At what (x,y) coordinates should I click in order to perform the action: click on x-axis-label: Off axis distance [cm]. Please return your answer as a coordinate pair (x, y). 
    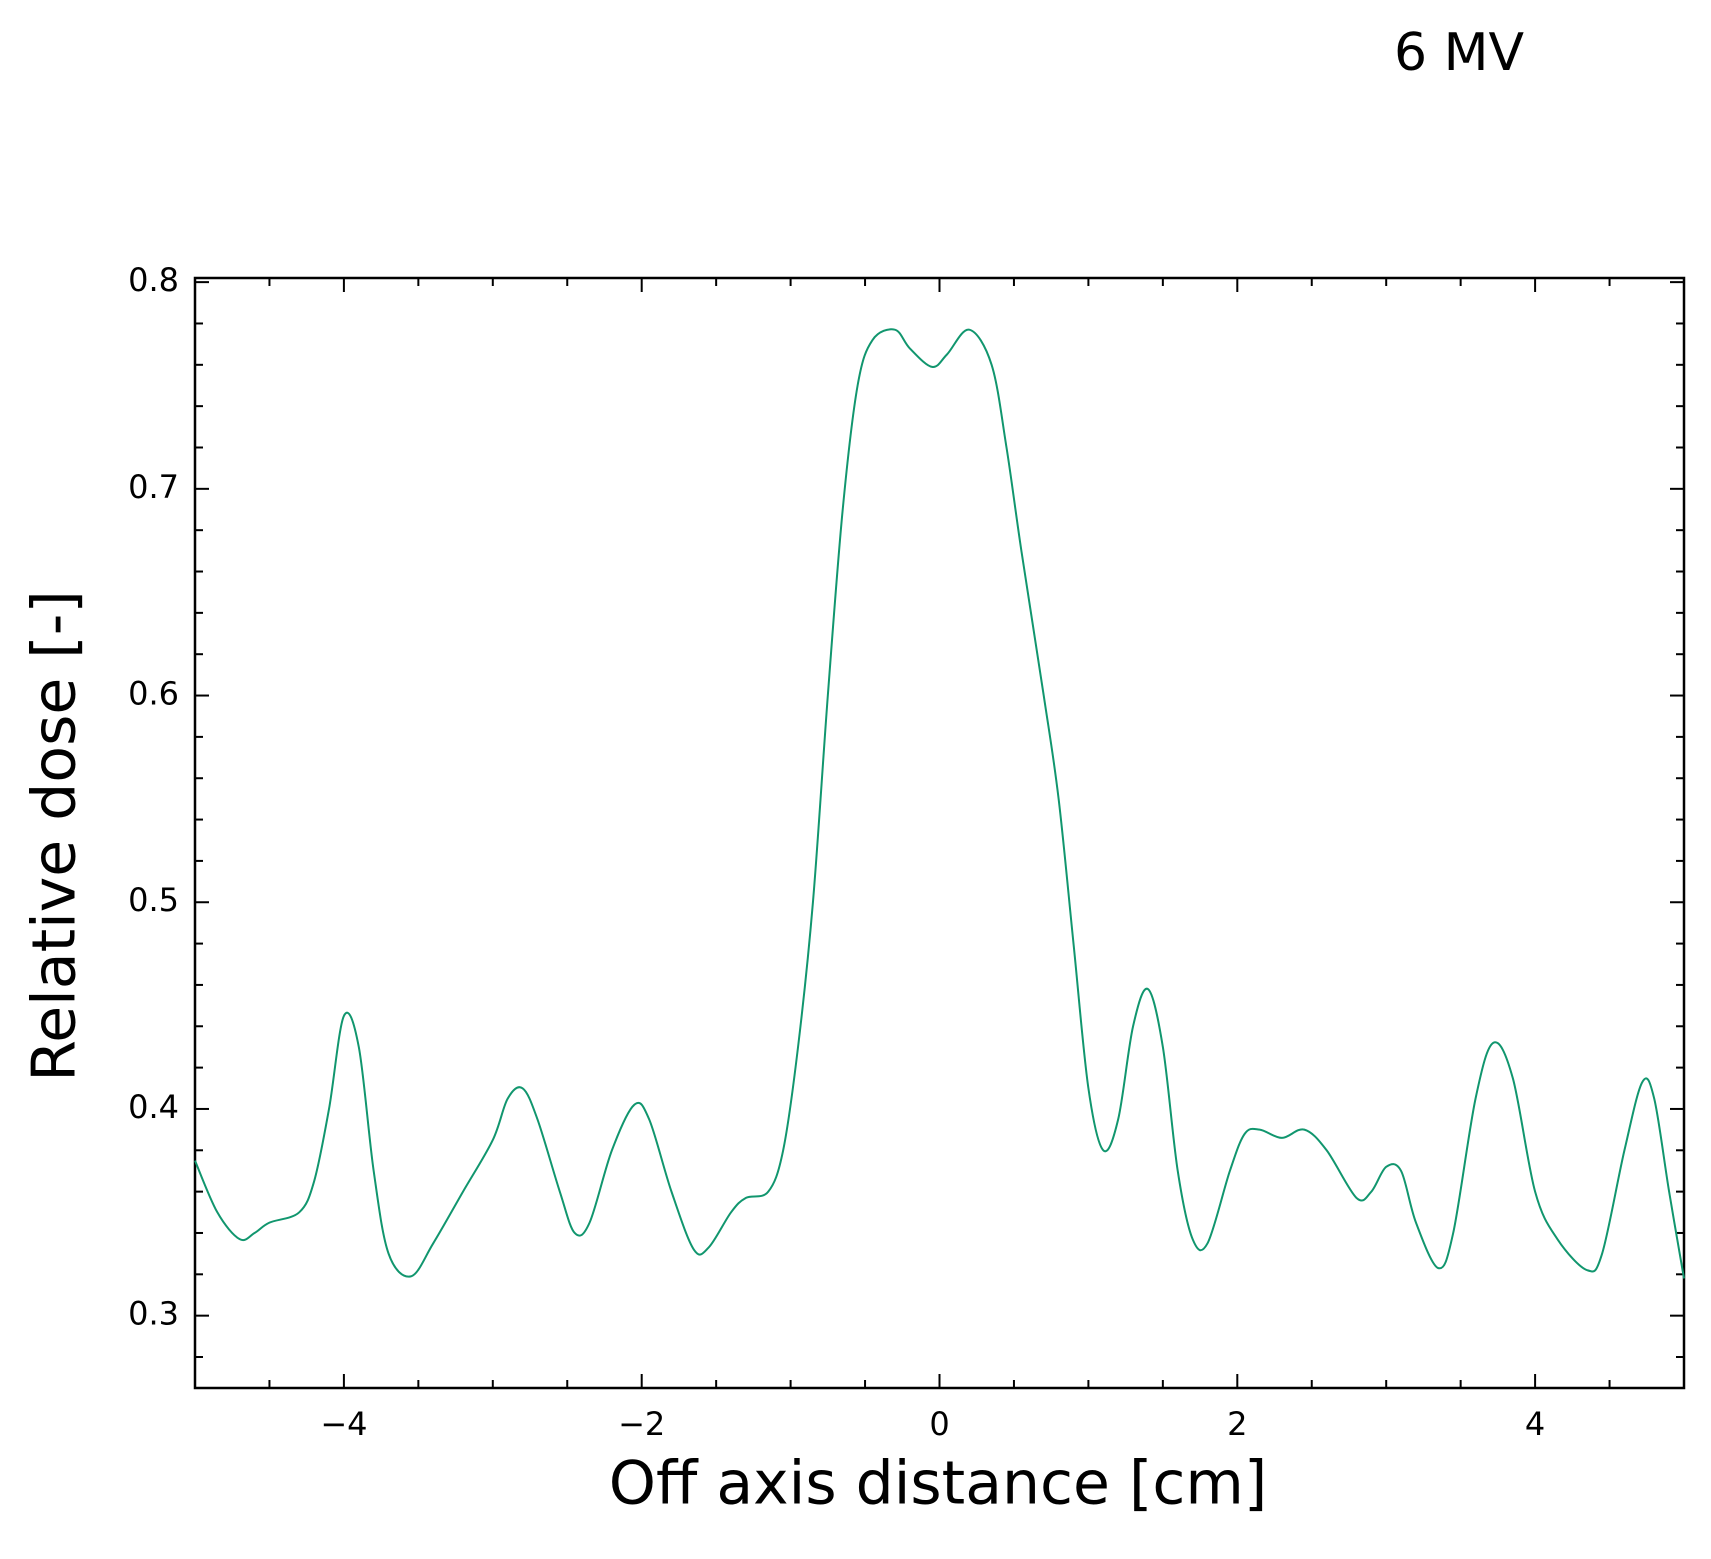
    Looking at the image, I should click on (938, 1484).